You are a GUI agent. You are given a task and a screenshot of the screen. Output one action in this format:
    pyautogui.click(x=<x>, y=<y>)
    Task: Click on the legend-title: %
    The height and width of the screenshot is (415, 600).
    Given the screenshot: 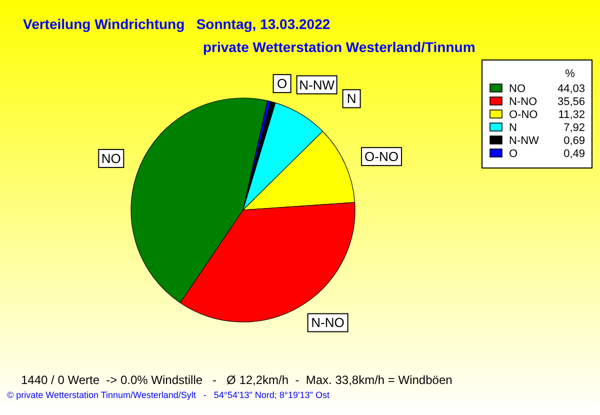 What is the action you would take?
    pyautogui.click(x=570, y=74)
    